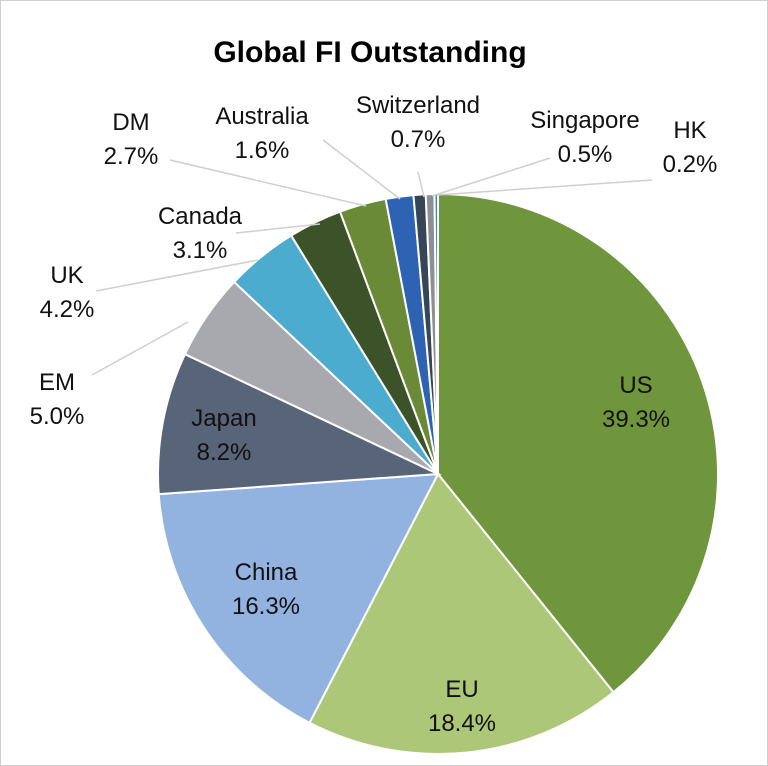 The height and width of the screenshot is (766, 768). I want to click on leader-line-uk, so click(177, 275).